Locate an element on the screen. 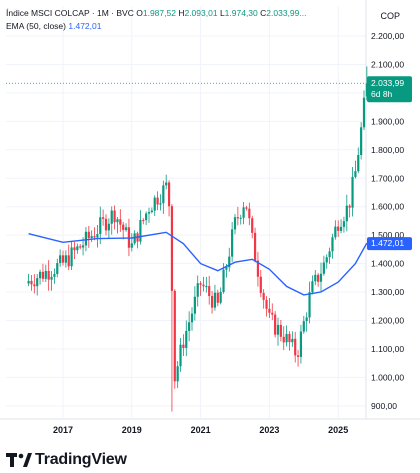 The image size is (420, 473). ema-badge-bg is located at coordinates (389, 244).